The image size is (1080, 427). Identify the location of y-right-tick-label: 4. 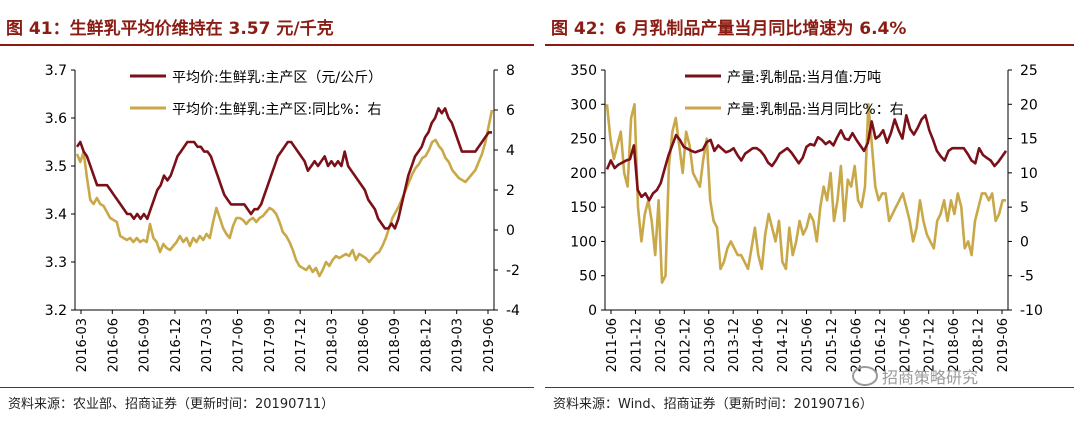
(510, 151).